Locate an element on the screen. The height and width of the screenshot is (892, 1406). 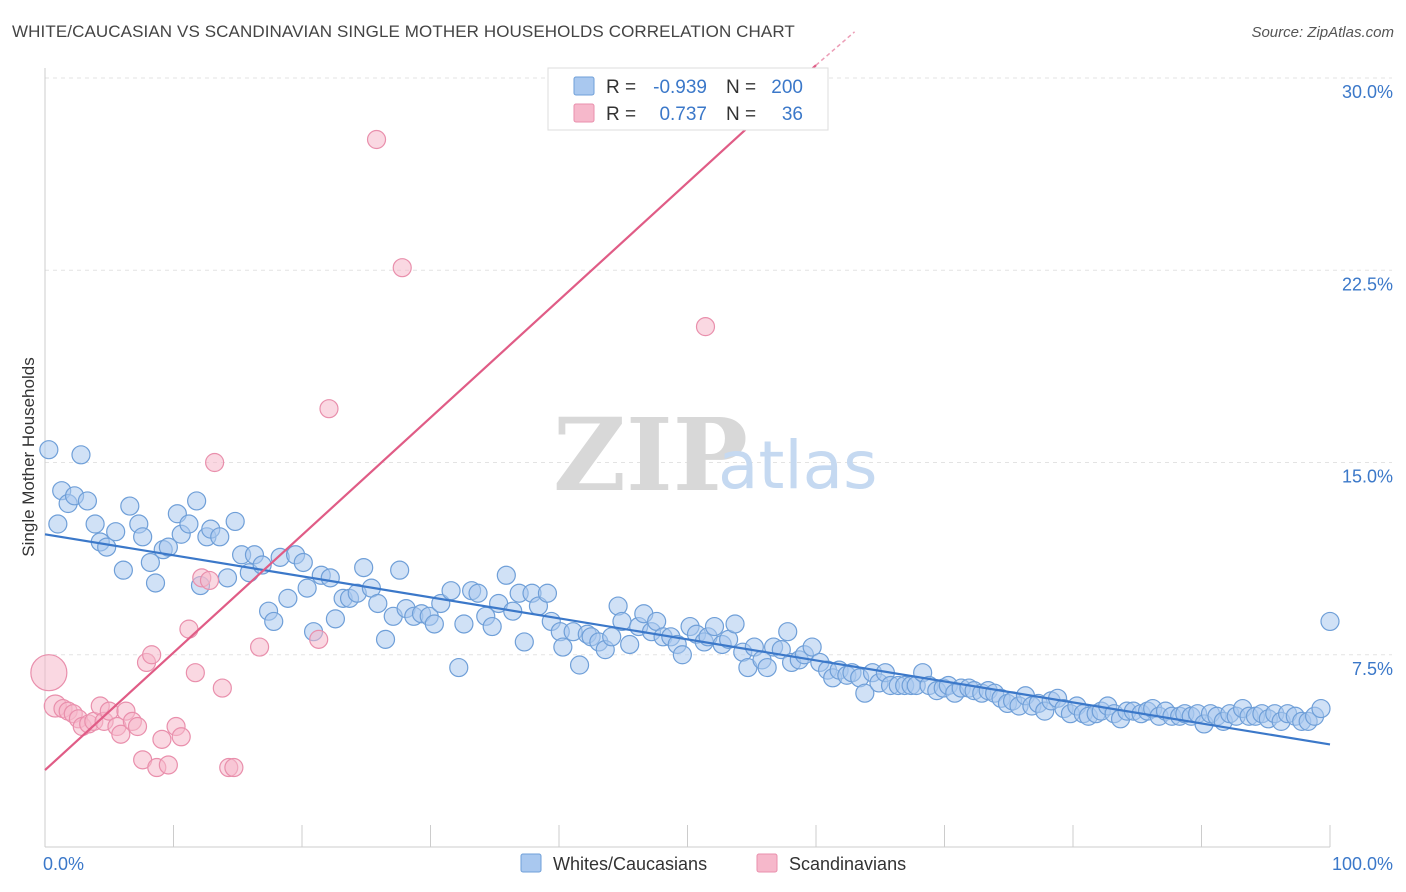
bottom-legend-swatch-whites is located at coordinates (531, 863).